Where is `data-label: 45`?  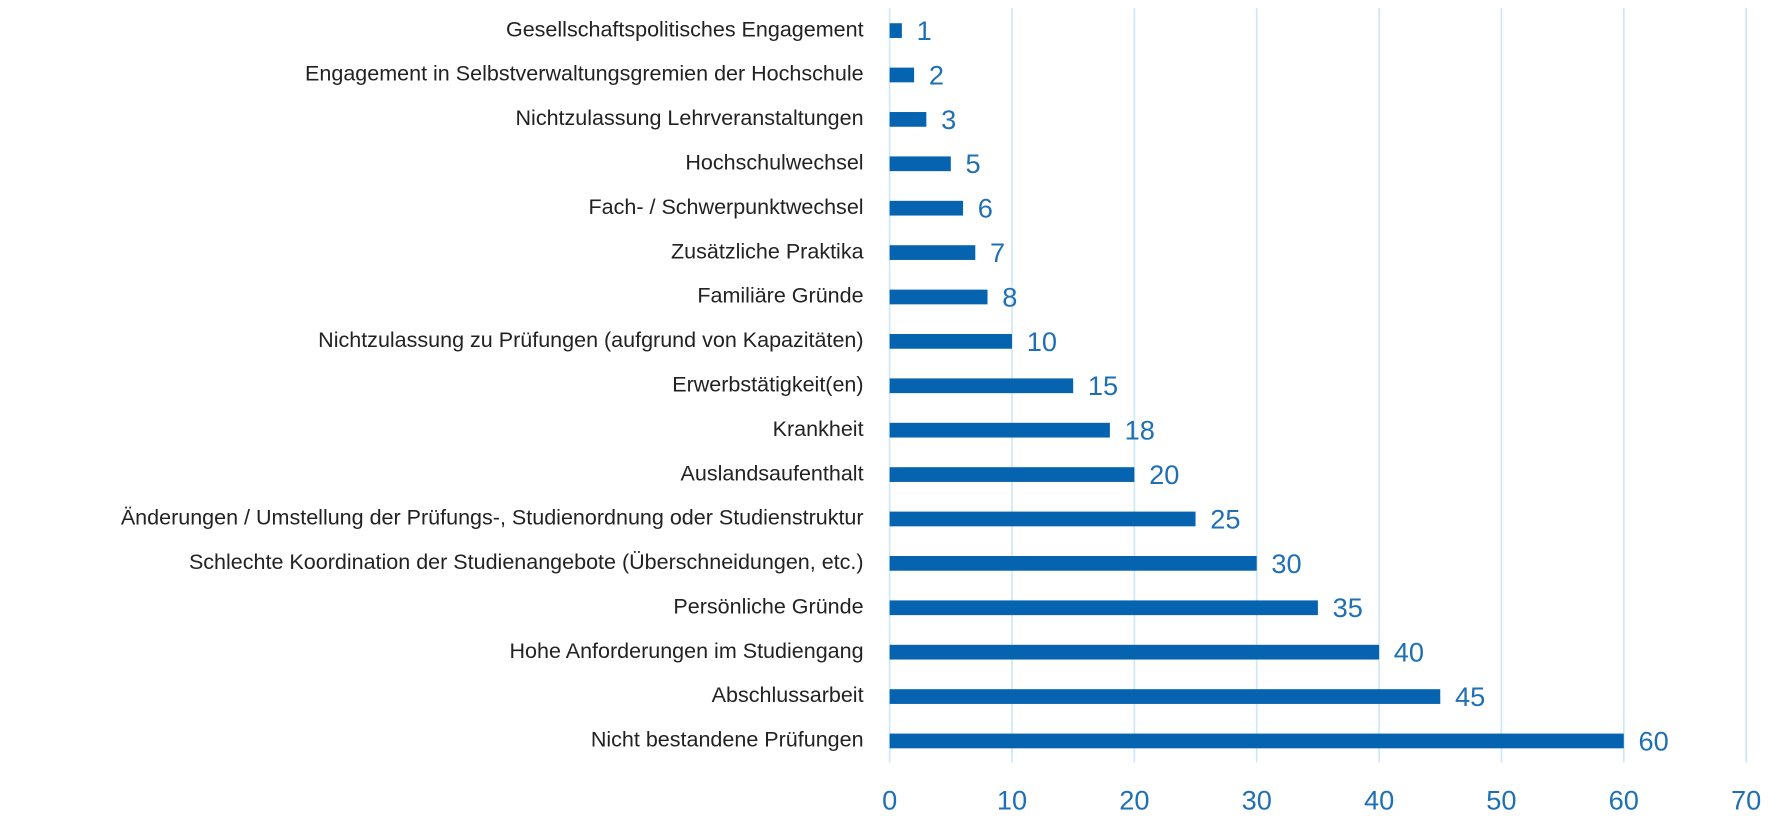 data-label: 45 is located at coordinates (1470, 696).